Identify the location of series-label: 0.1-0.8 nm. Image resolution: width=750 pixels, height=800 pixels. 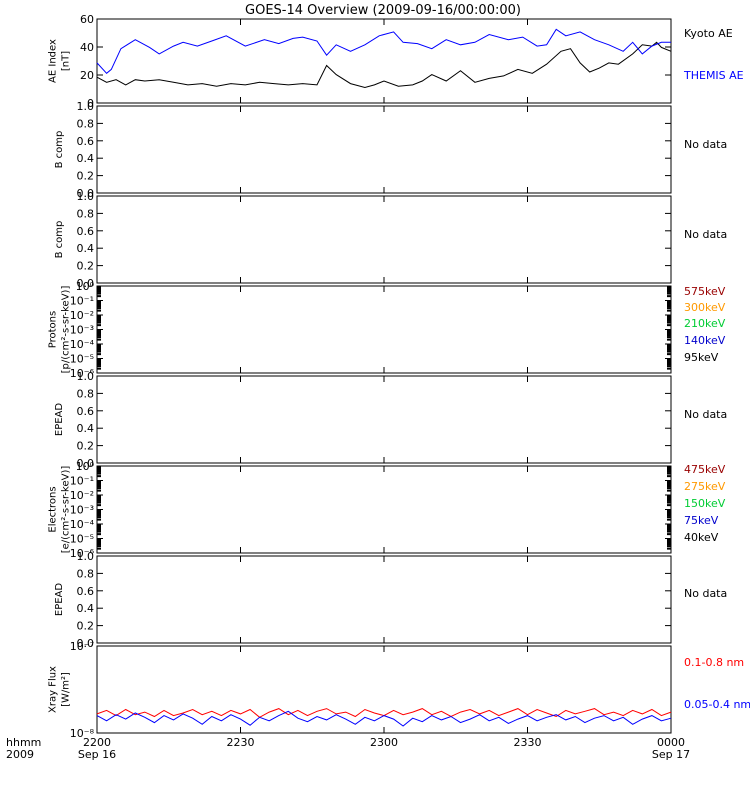
(714, 662).